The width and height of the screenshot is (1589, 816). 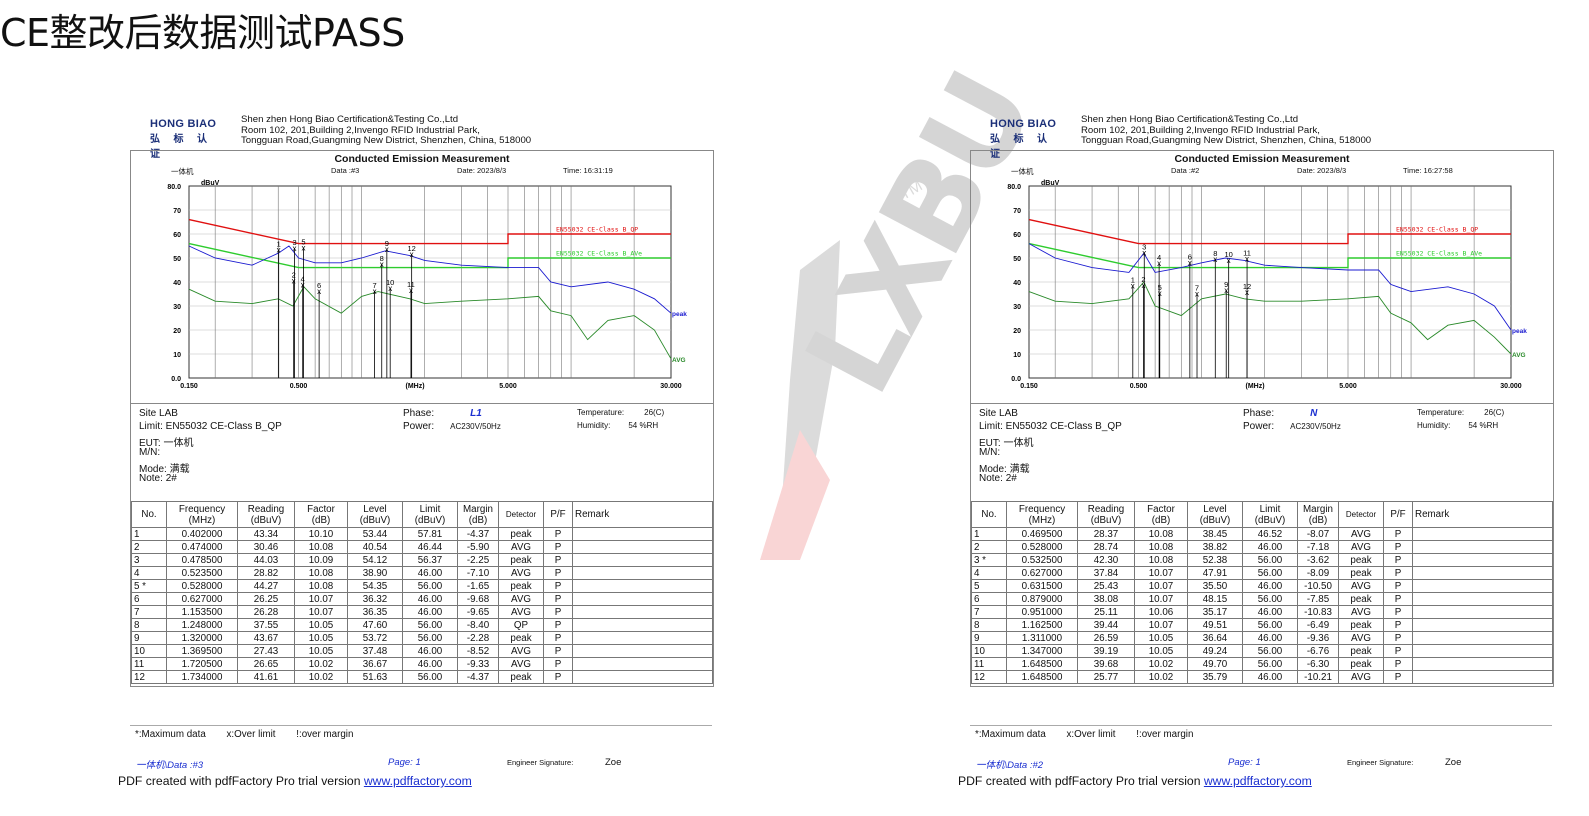 I want to click on column-header: Limit (dBuV), so click(x=430, y=514).